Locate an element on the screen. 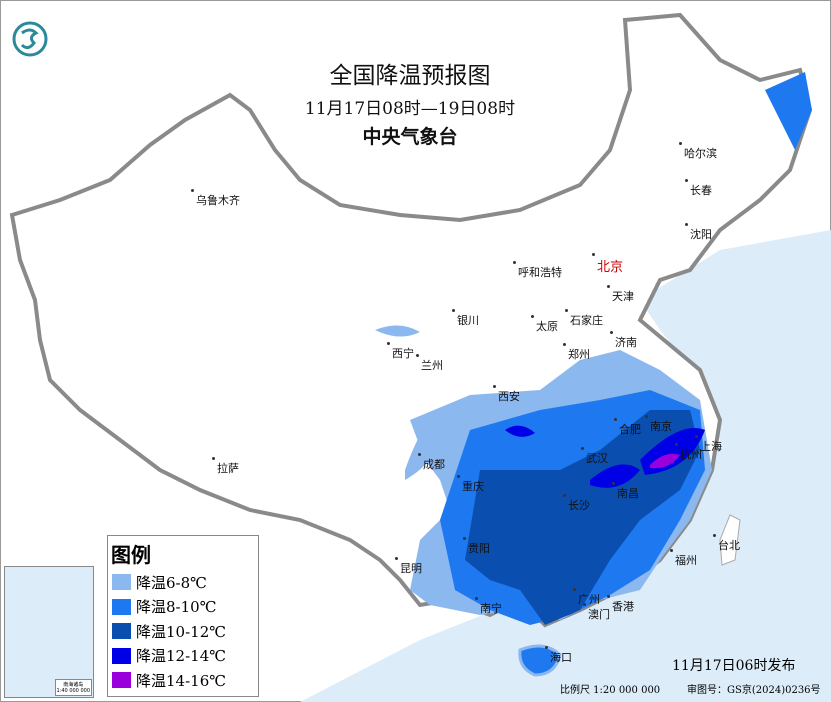 This screenshot has width=831, height=702. inset-scale: 1:40 000 000 is located at coordinates (73, 691).